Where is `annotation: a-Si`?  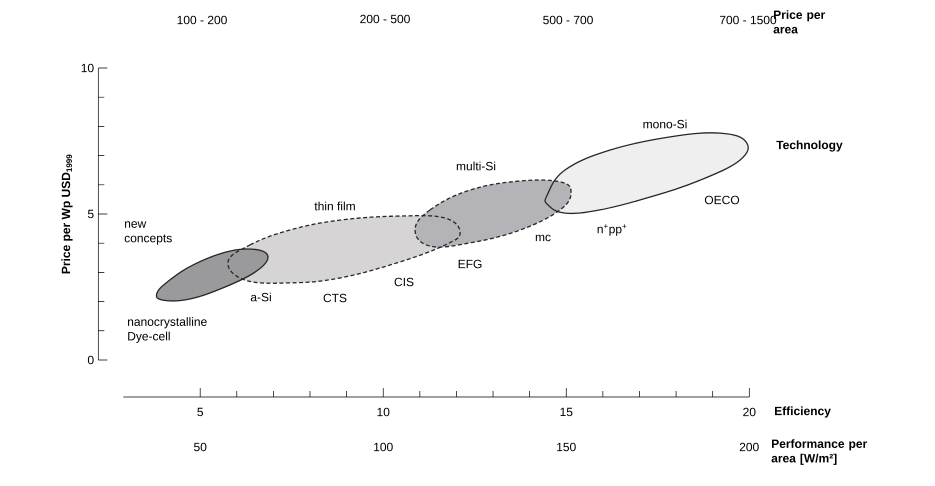
annotation: a-Si is located at coordinates (260, 297).